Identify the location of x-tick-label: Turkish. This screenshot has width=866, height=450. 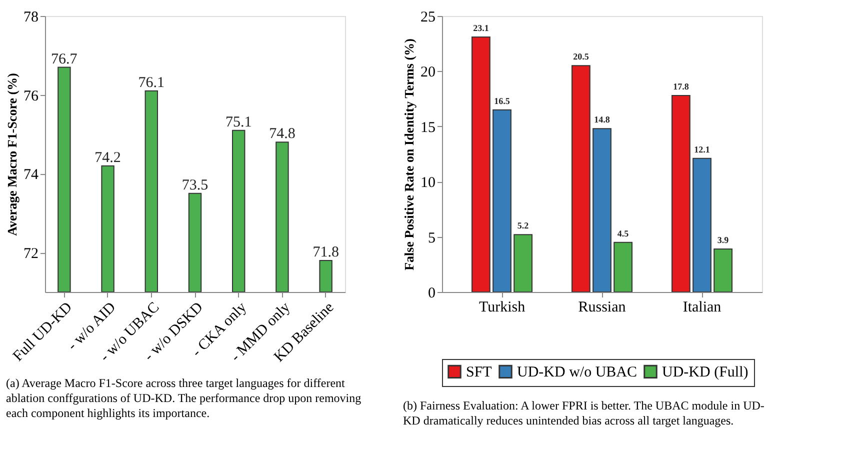
(502, 308).